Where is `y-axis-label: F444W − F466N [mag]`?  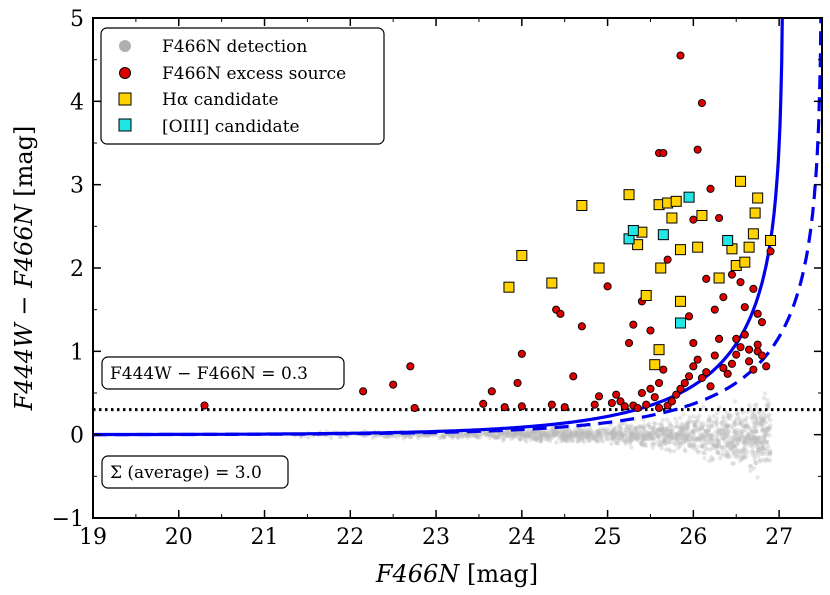 y-axis-label: F444W − F466N [mag] is located at coordinates (24, 269).